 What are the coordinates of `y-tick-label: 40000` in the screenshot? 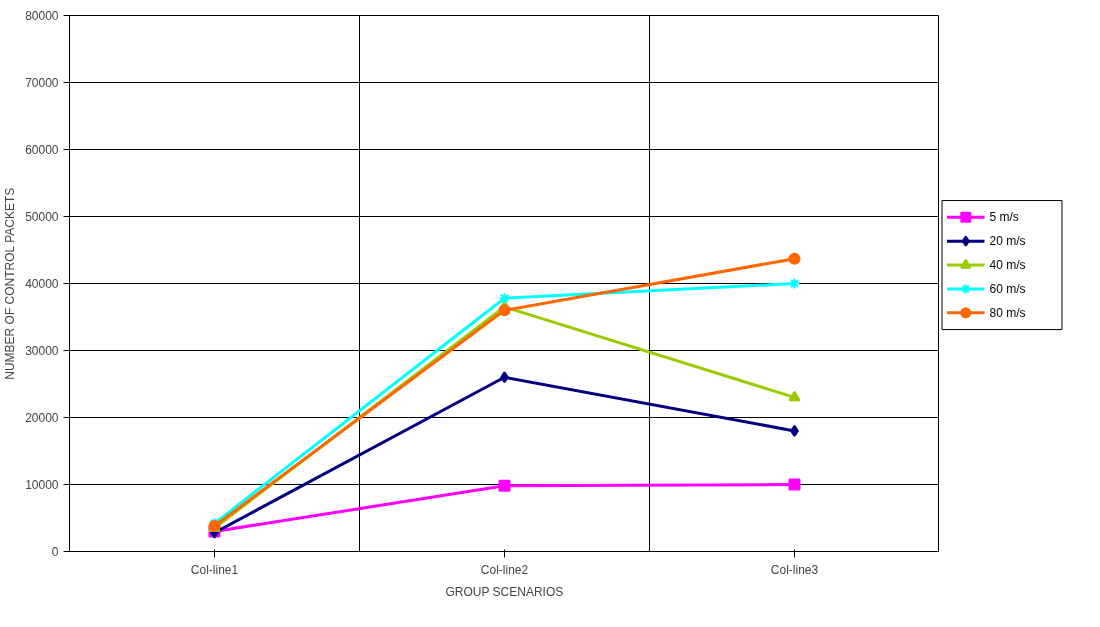 It's located at (42, 284).